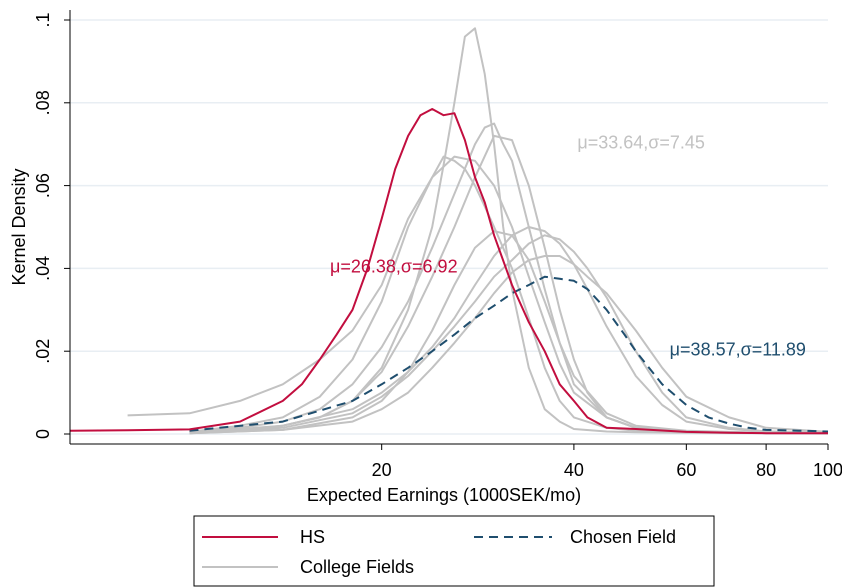 The image size is (842, 588). I want to click on annotation-hs: μ=26.38,σ=6.92, so click(394, 267).